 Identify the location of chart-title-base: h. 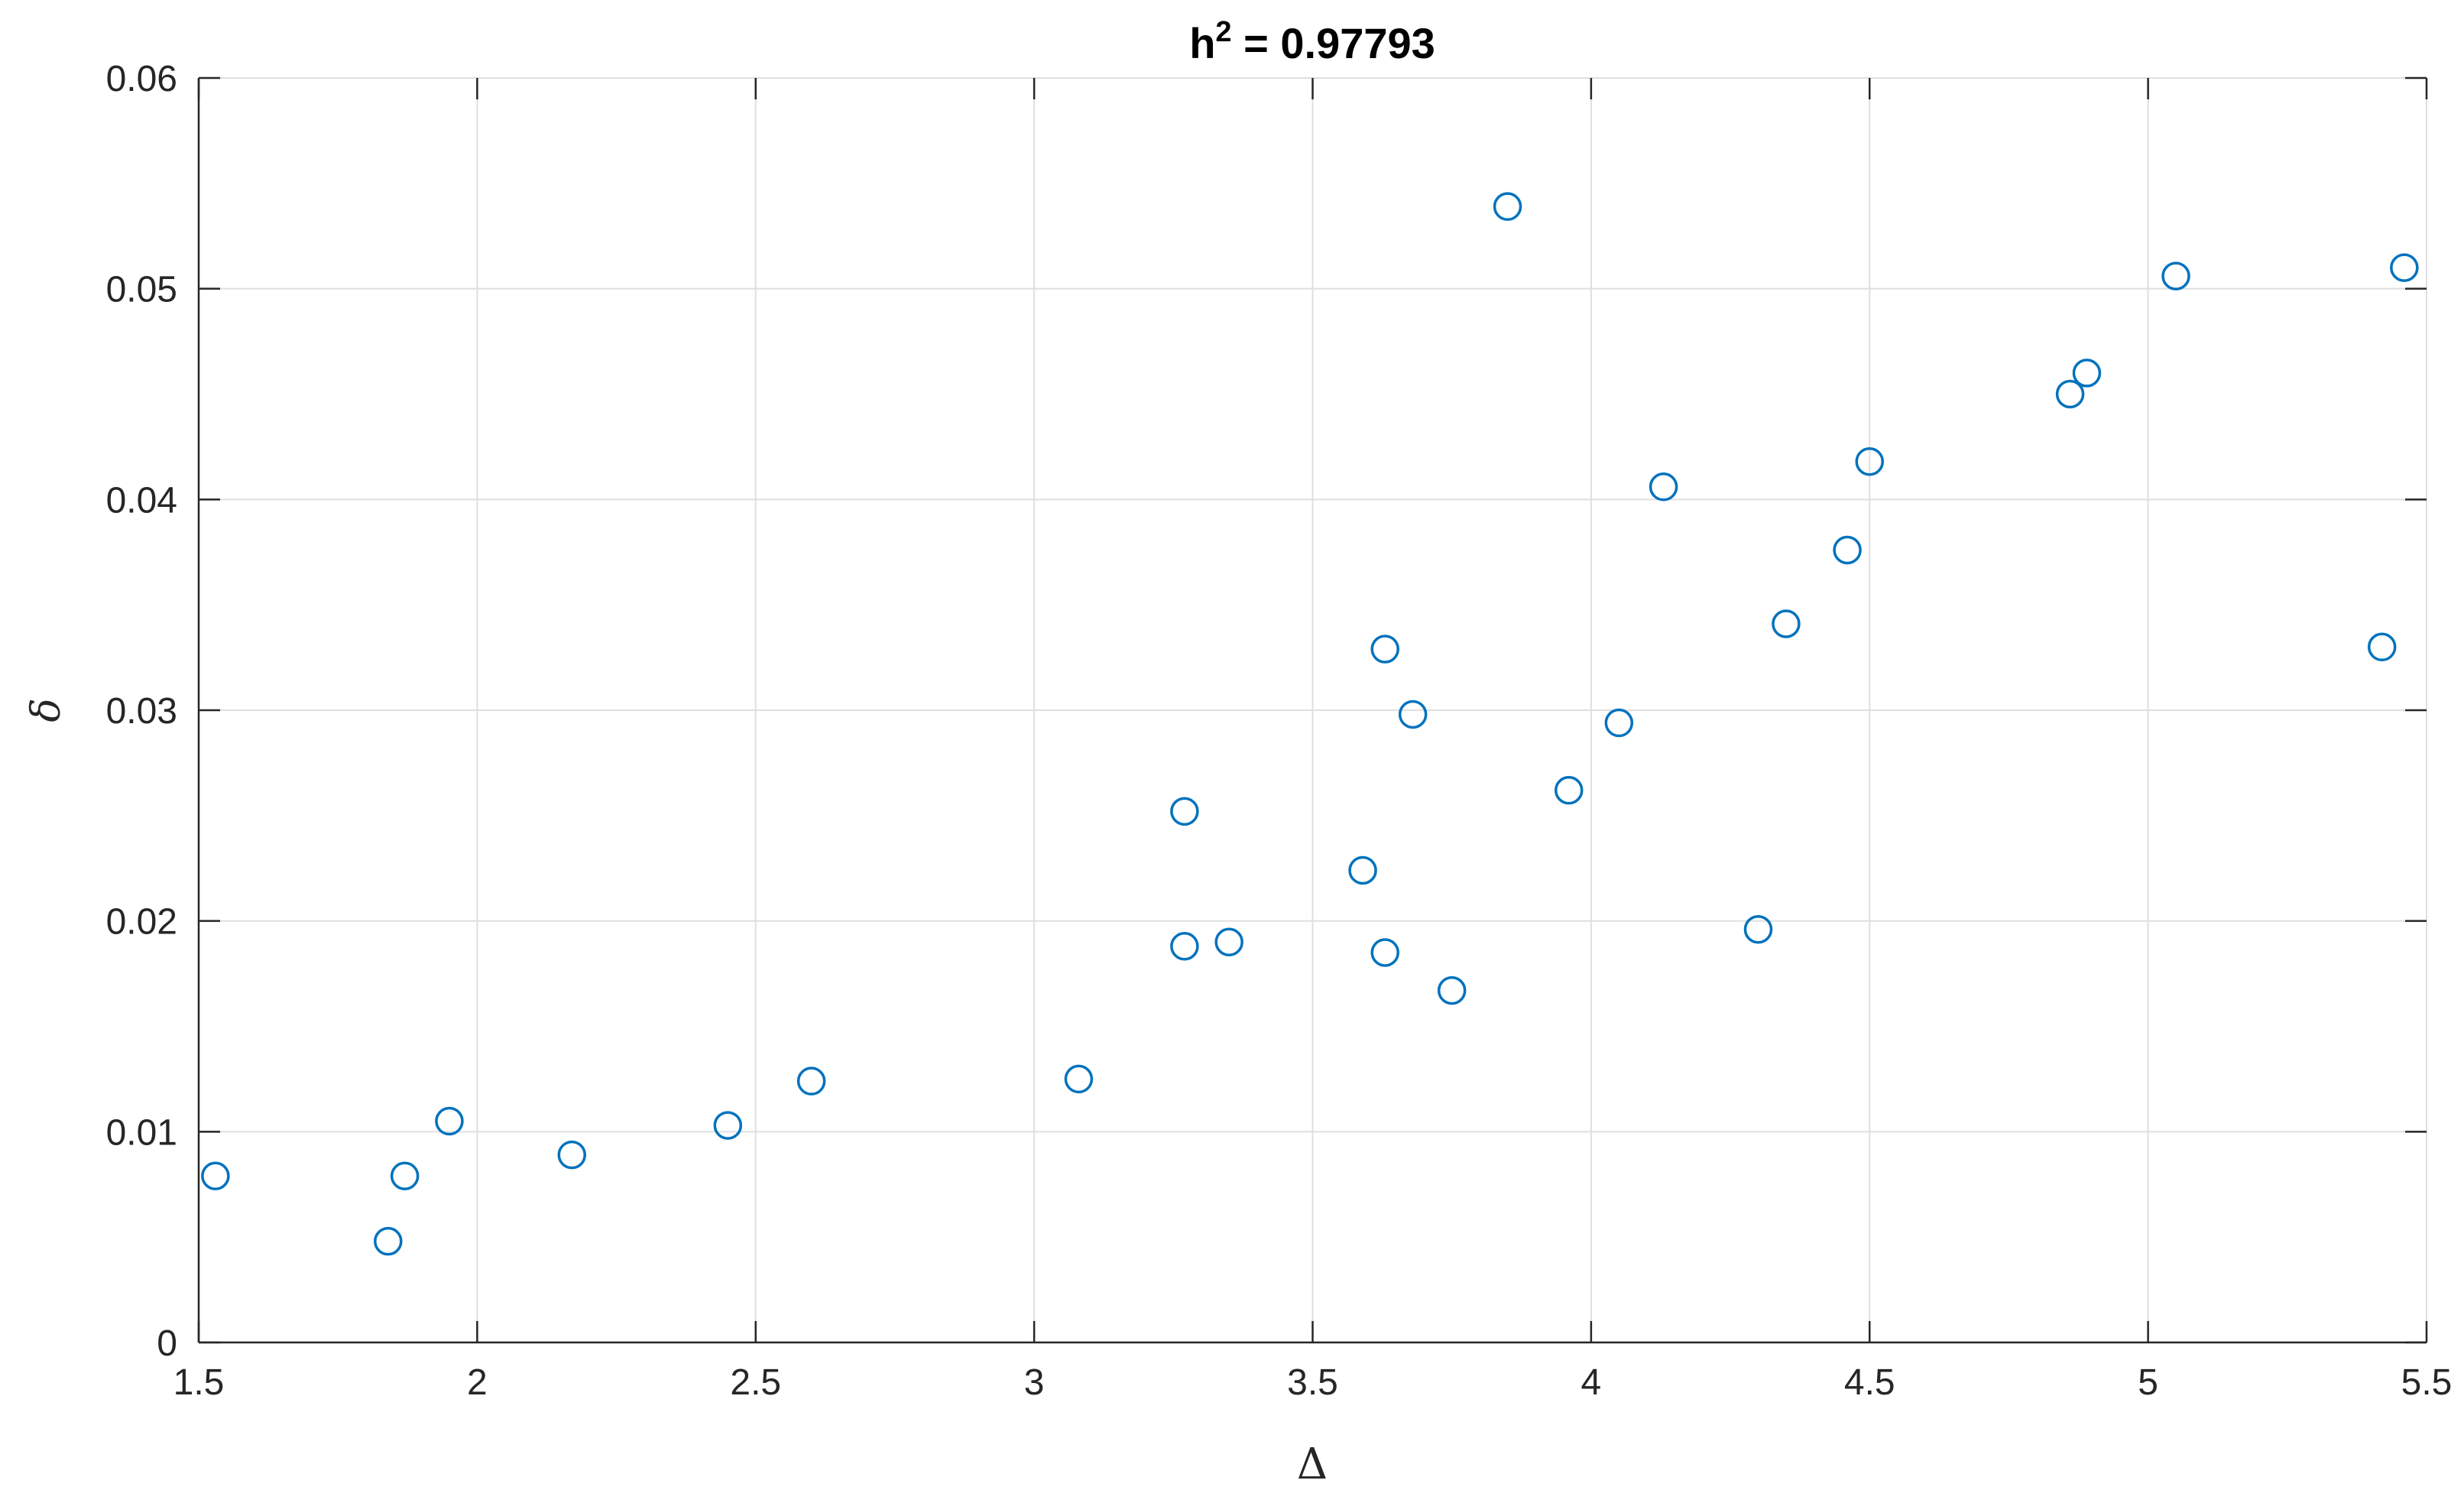
(1202, 43).